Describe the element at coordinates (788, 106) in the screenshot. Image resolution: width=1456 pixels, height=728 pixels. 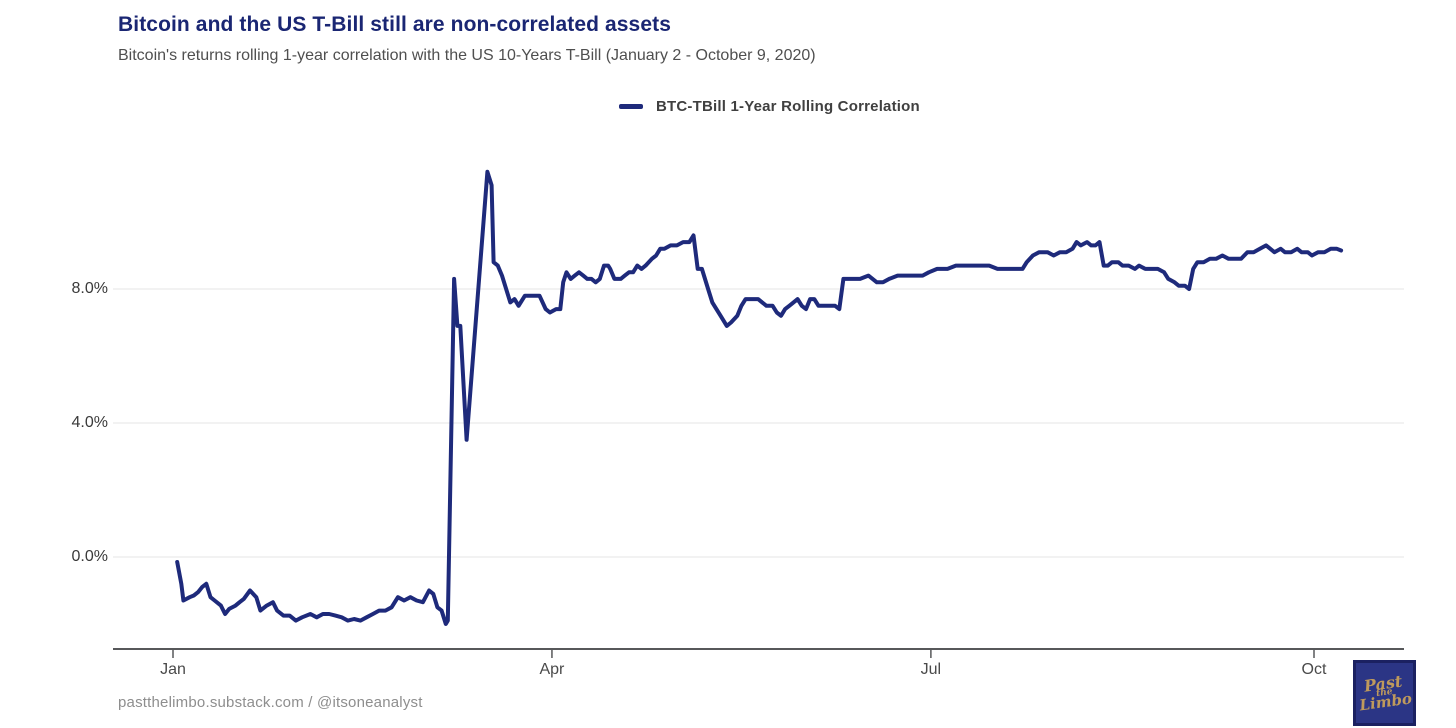
I see `legend-label: BTC-TBill 1-Year Rolling Correlation` at that location.